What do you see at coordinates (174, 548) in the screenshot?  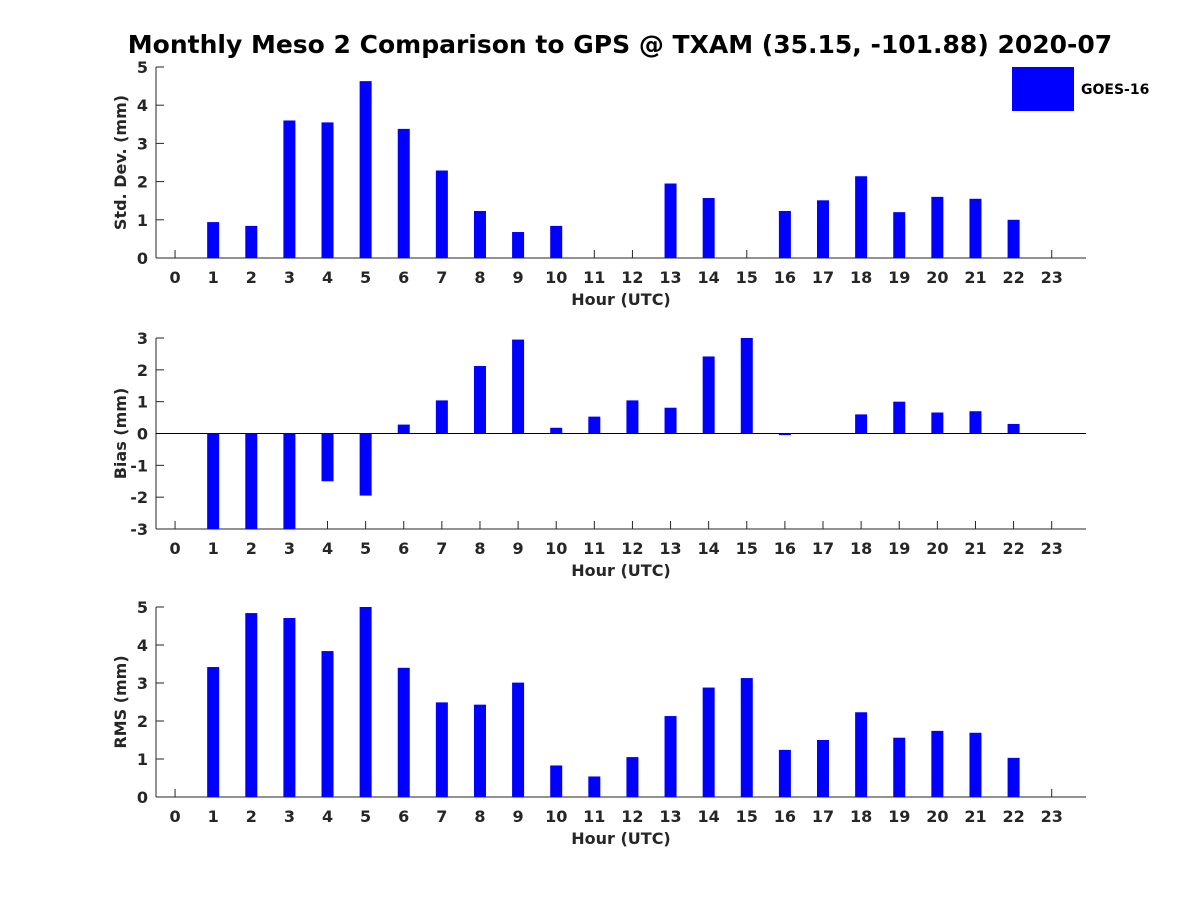 I see `bias-x-tick-label: 0` at bounding box center [174, 548].